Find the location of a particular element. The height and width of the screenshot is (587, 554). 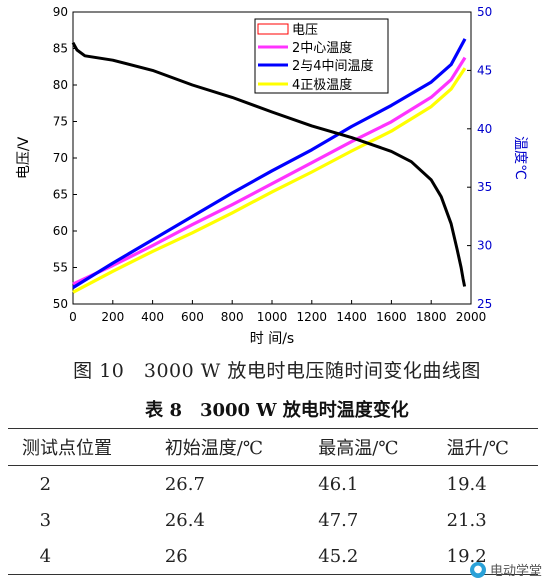

table-row: 2 26.7 46.1 19.4 is located at coordinates (273, 484).